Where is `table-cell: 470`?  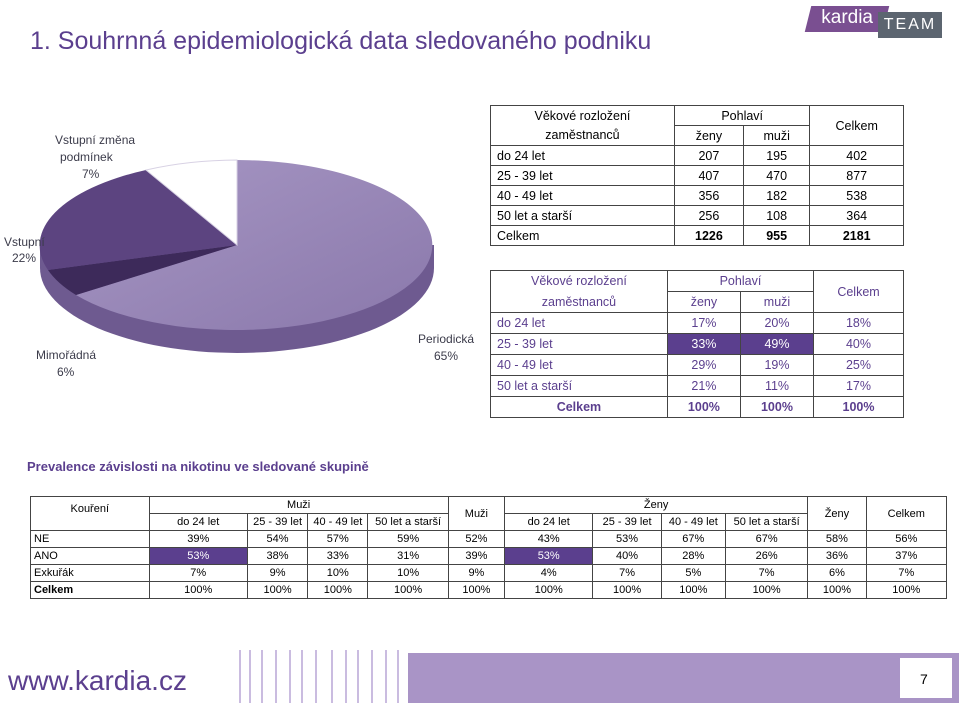 table-cell: 470 is located at coordinates (776, 175).